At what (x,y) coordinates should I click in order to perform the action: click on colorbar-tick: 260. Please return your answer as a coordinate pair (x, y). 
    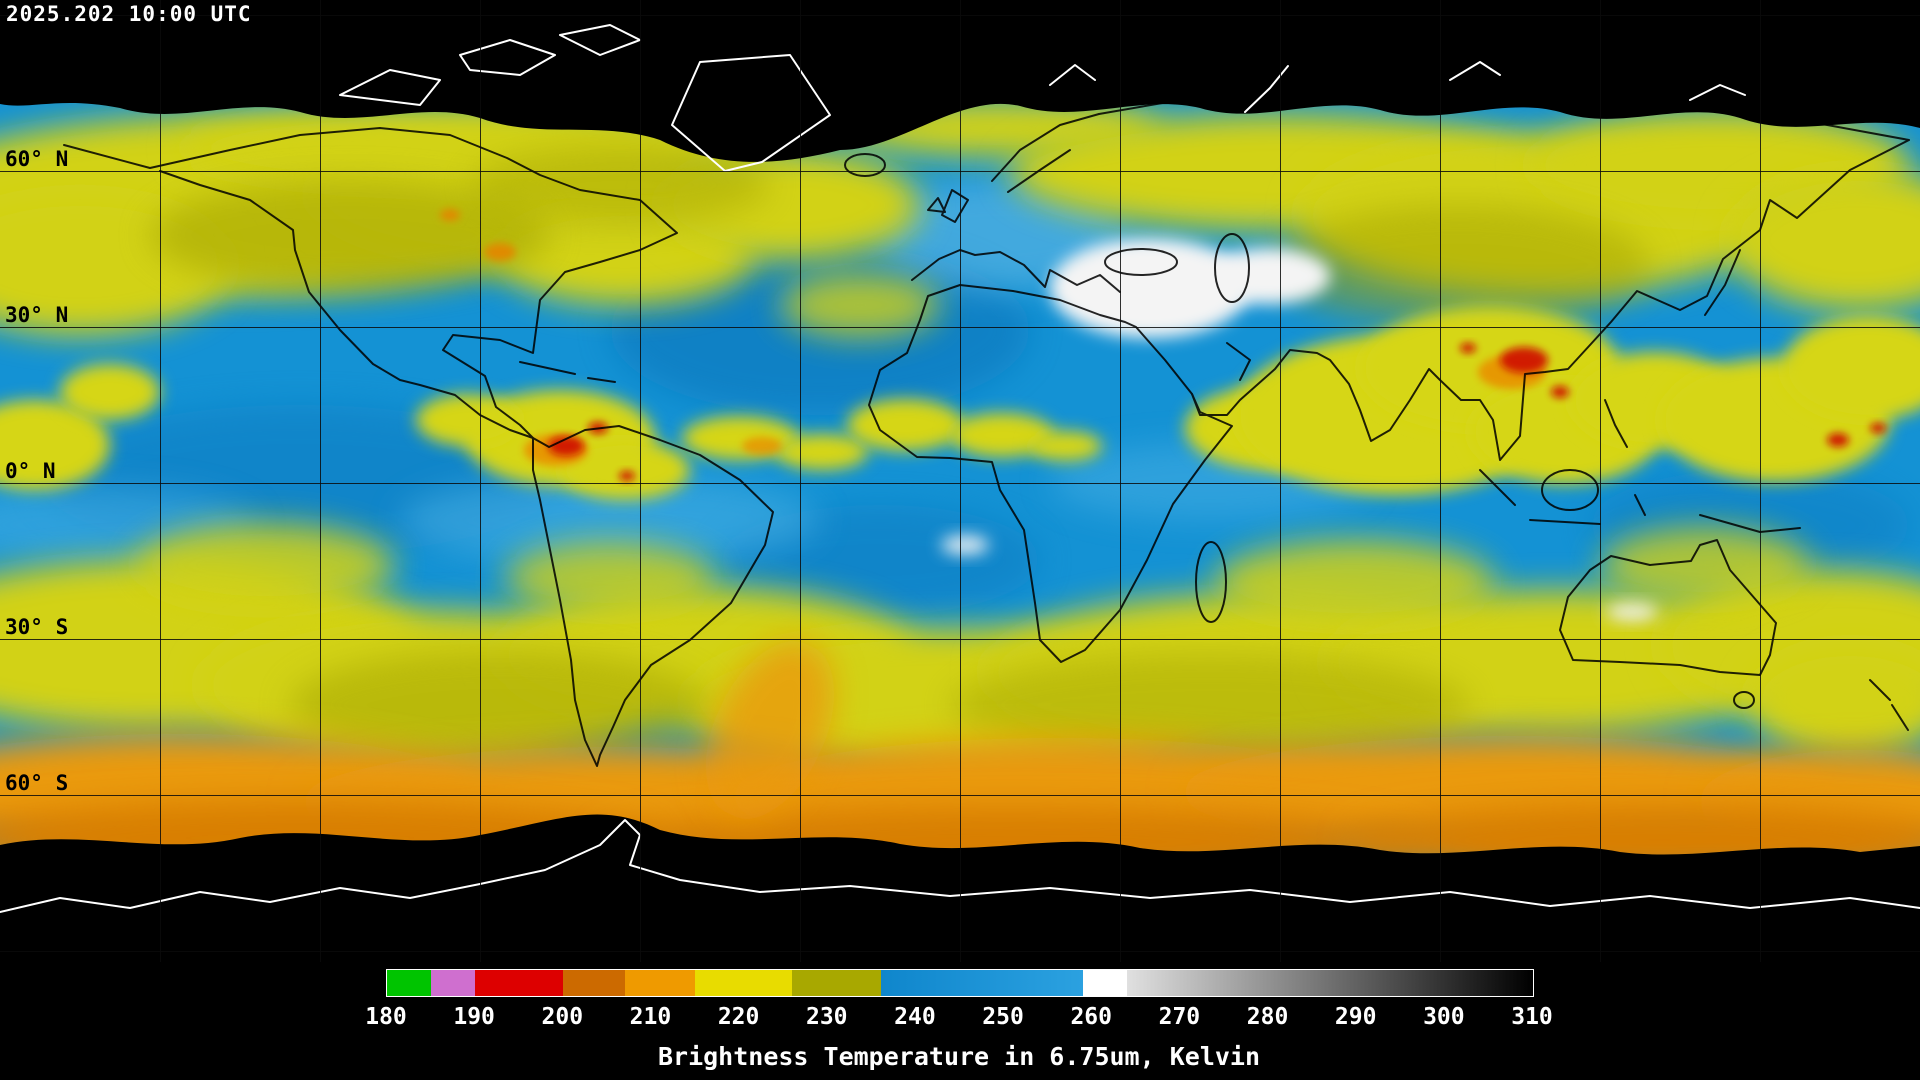
    Looking at the image, I should click on (1091, 1017).